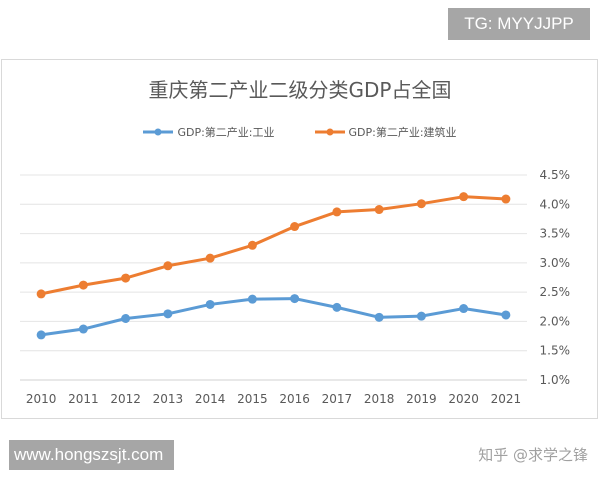 The image size is (600, 480). Describe the element at coordinates (555, 351) in the screenshot. I see `y-tick-label: 1.5%` at that location.